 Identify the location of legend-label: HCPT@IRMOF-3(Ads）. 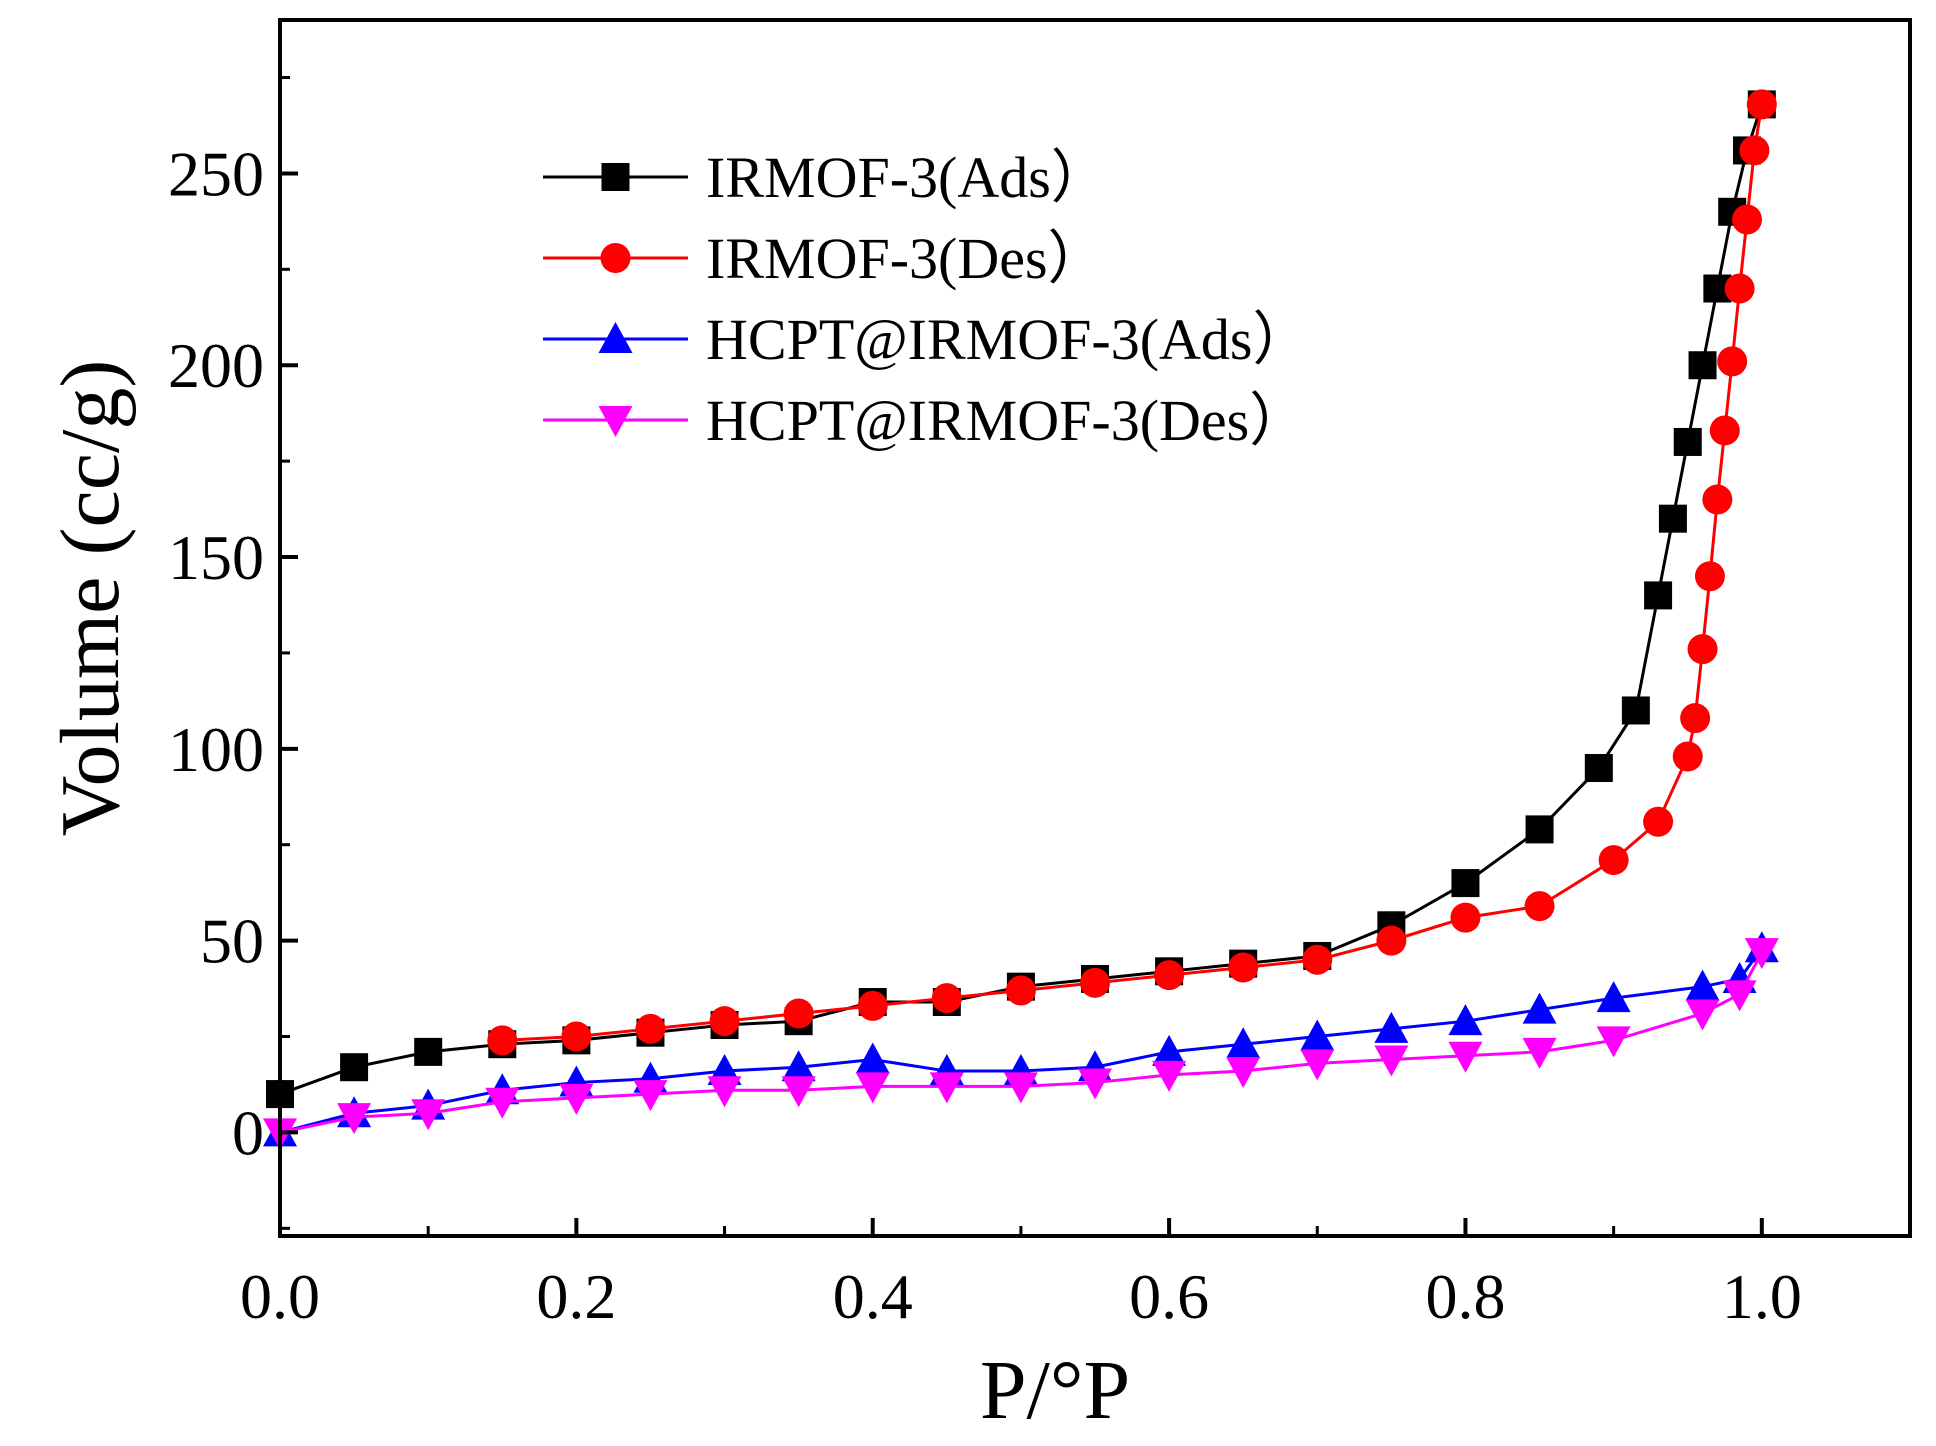
(1008, 339).